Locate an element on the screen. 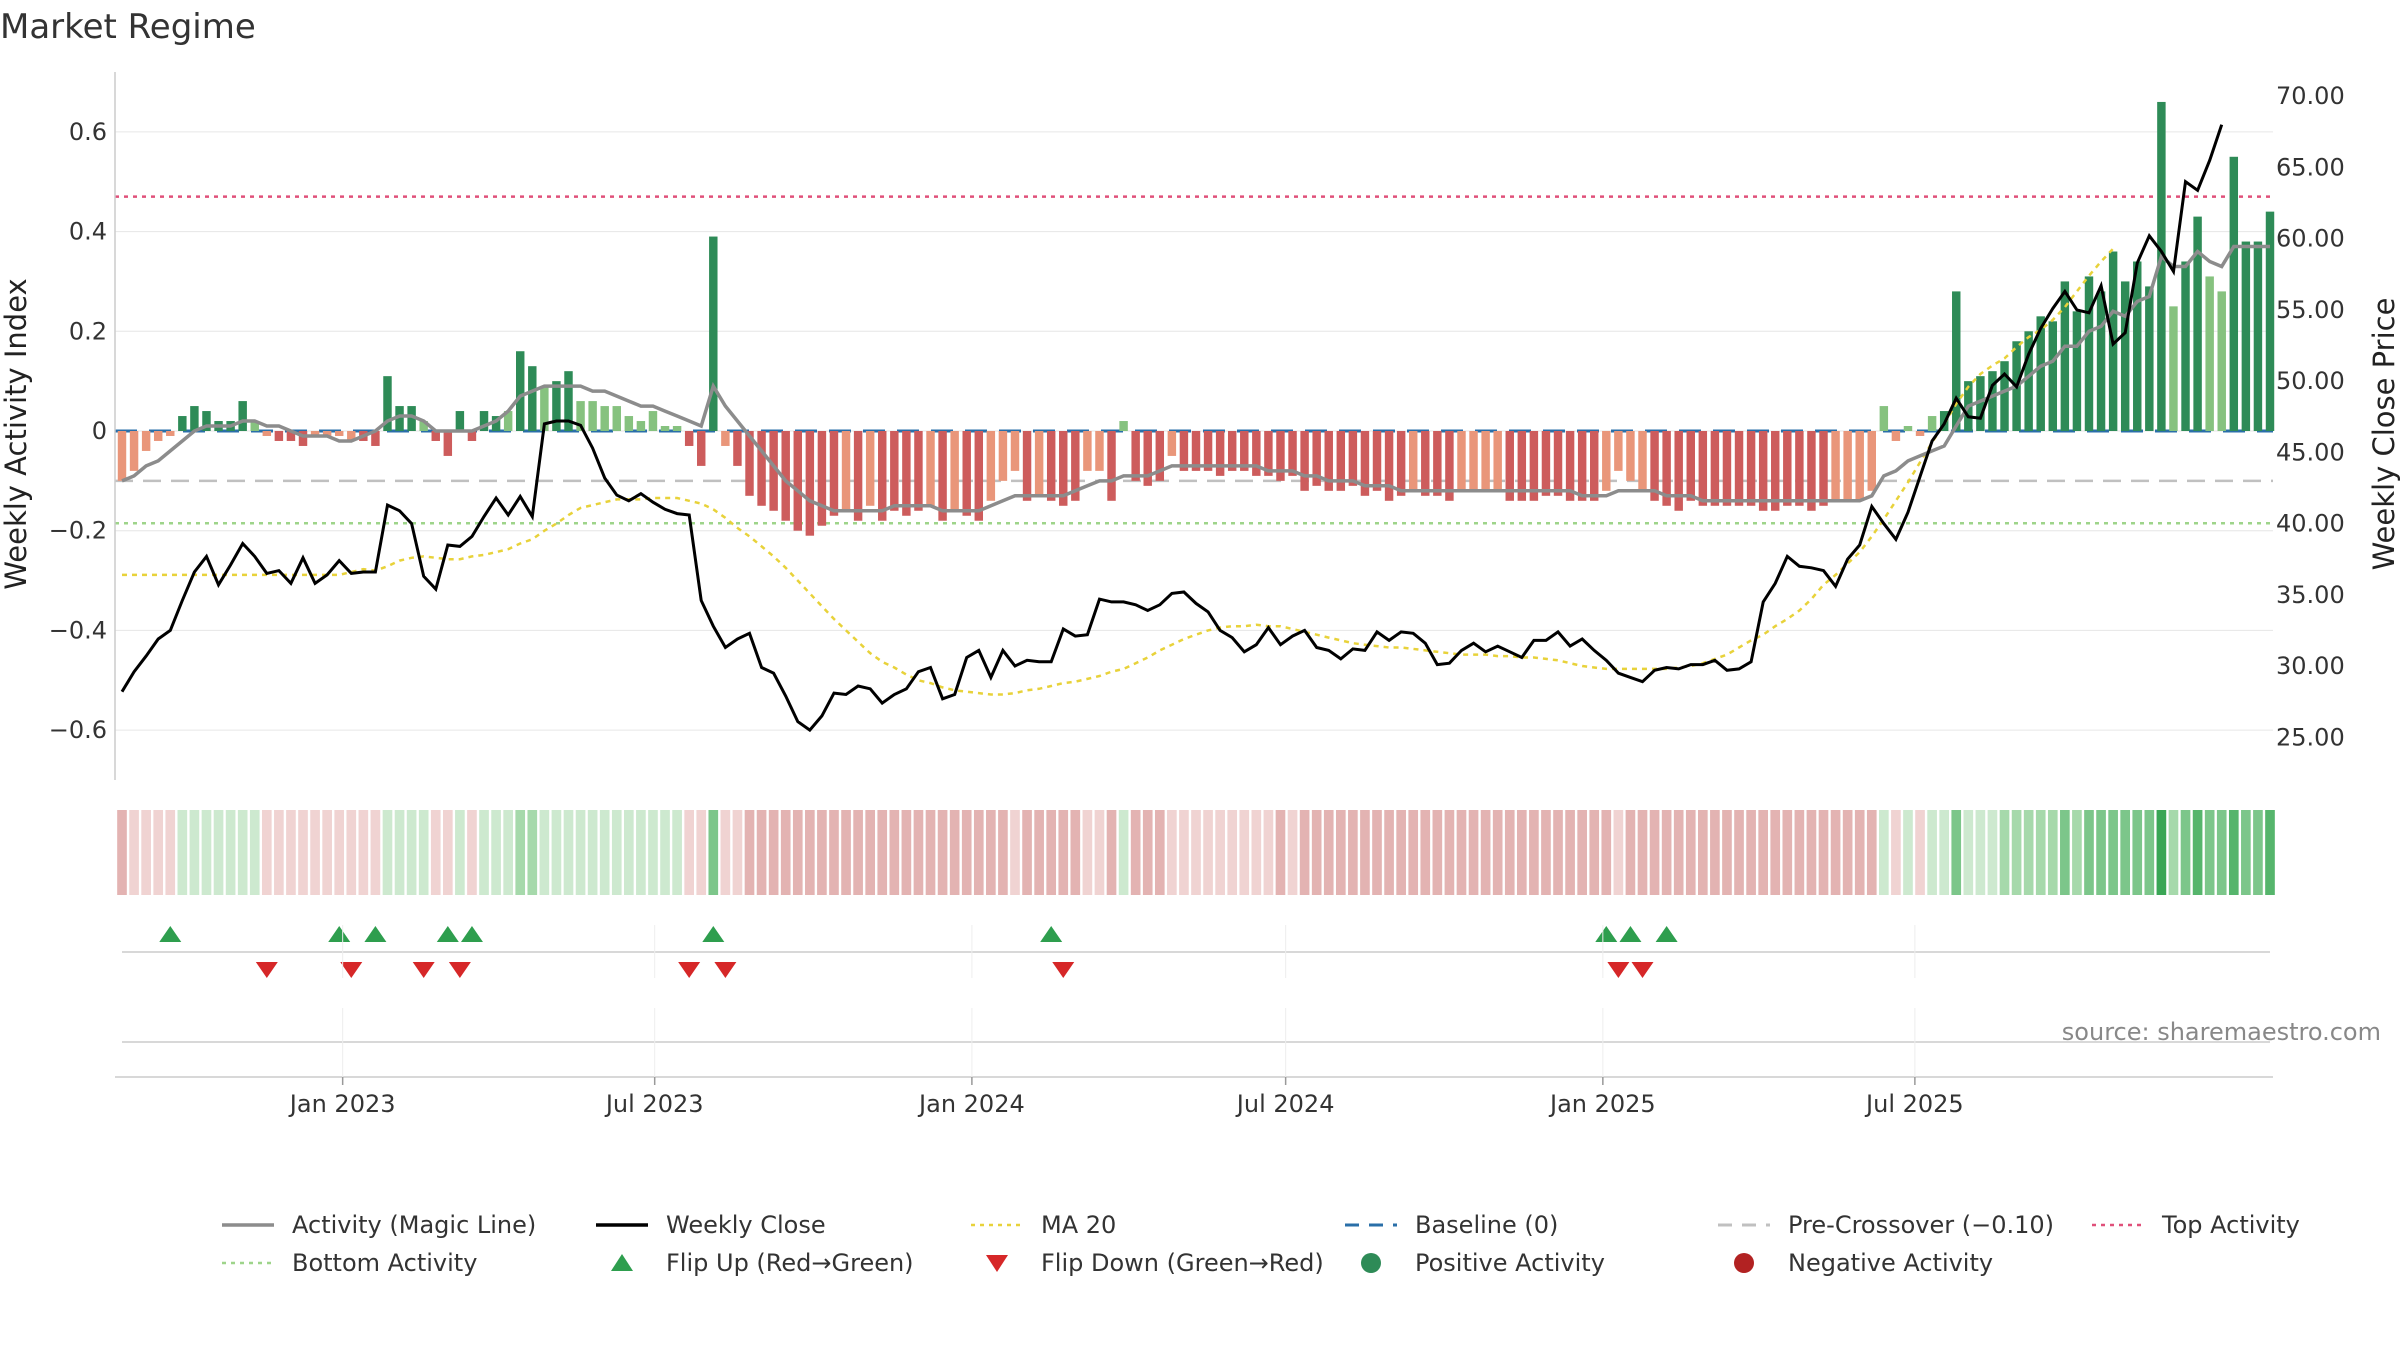 The width and height of the screenshot is (2400, 1350). y2-tick-label: 35.00 is located at coordinates (2310, 595).